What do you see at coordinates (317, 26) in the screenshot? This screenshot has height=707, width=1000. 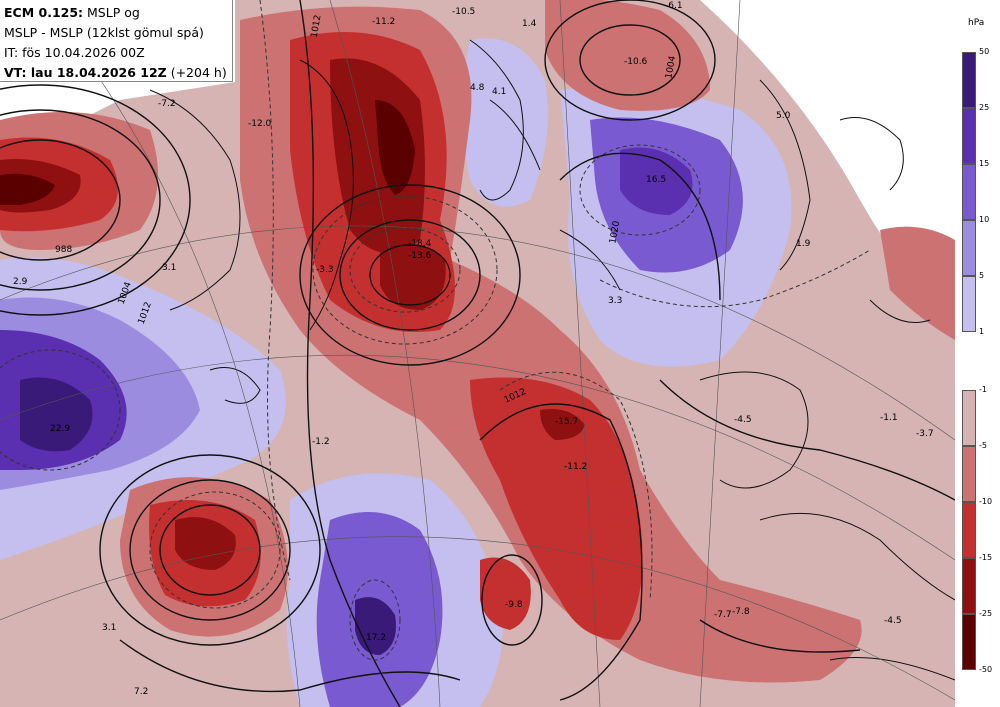 I see `isobar-label: 1012` at bounding box center [317, 26].